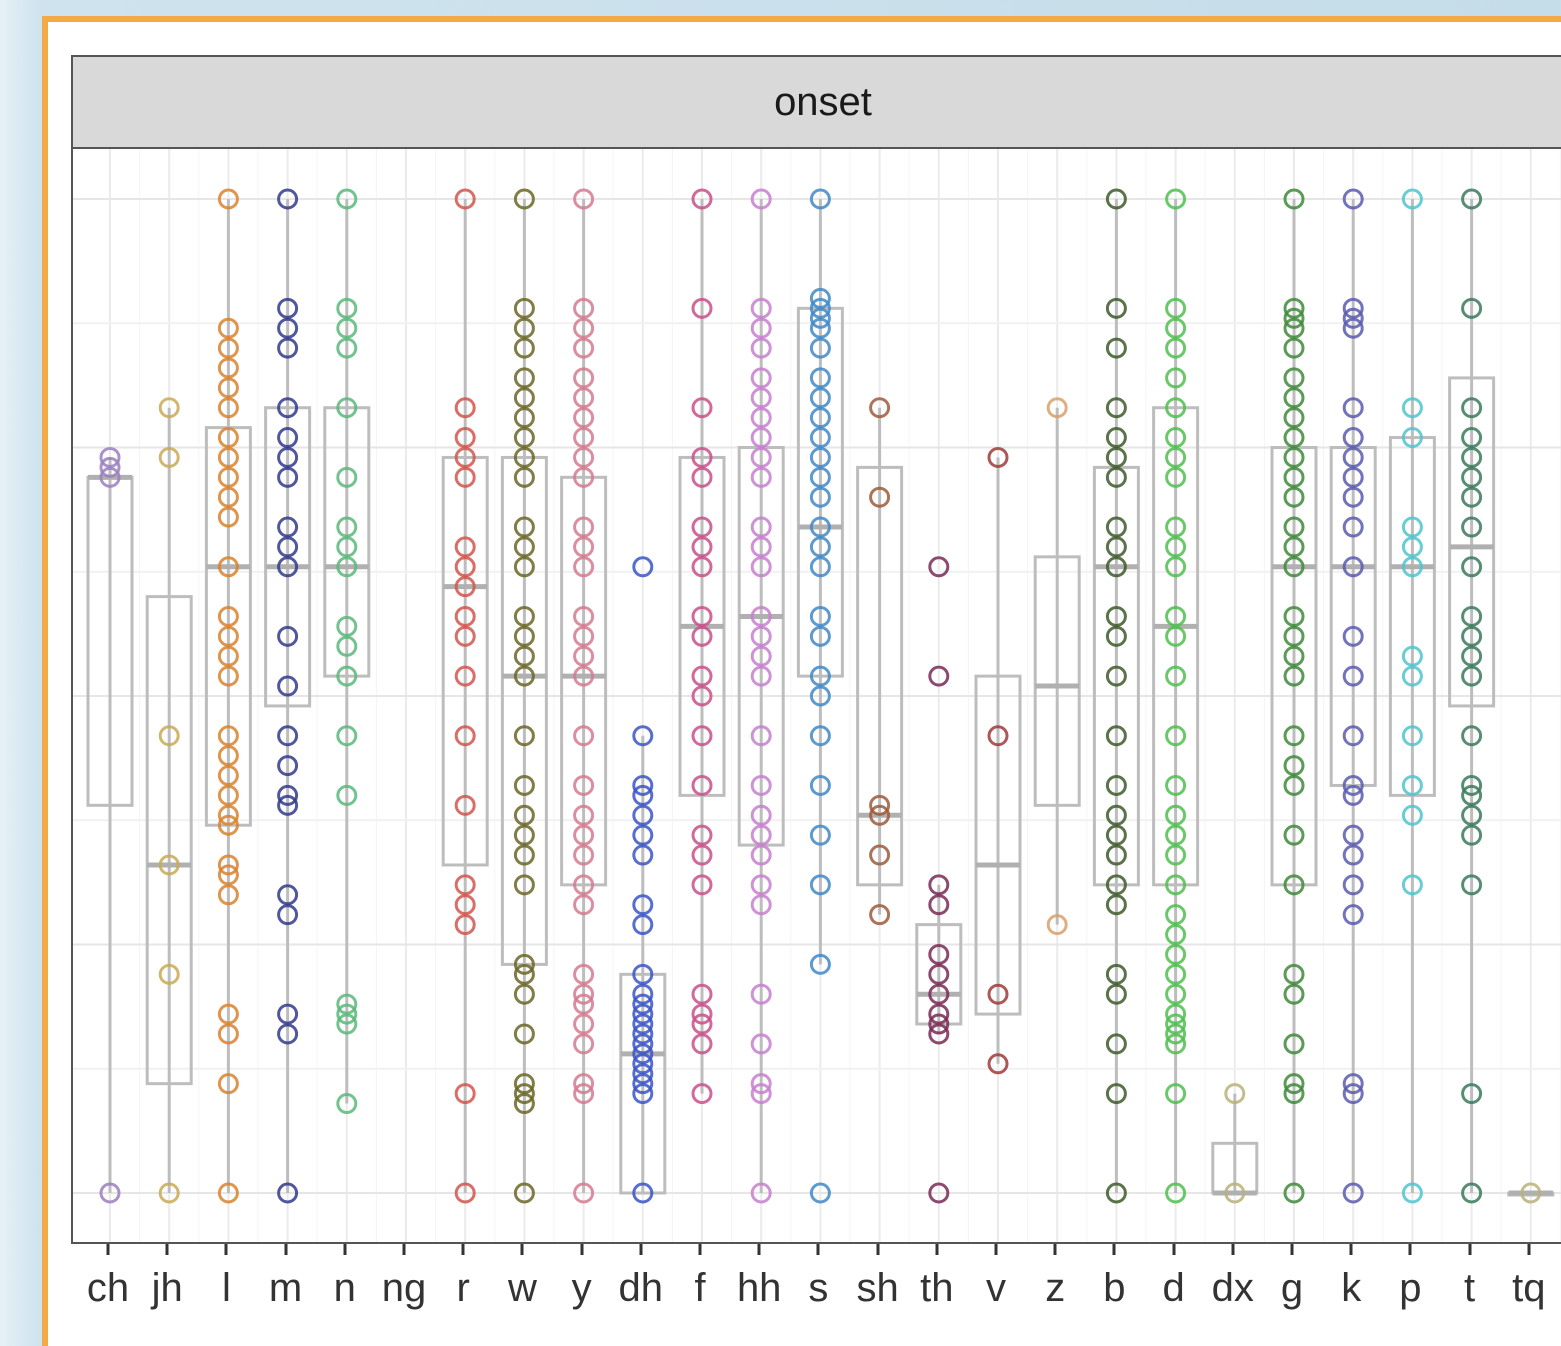 The image size is (1561, 1346). I want to click on point-ch, so click(110, 467).